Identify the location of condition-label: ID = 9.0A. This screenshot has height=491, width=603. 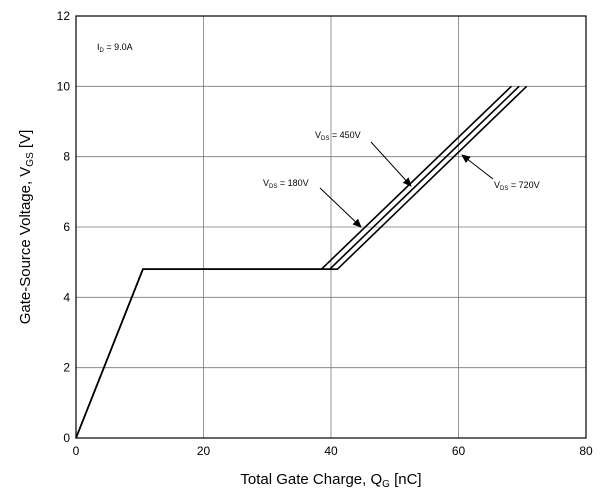
(115, 48).